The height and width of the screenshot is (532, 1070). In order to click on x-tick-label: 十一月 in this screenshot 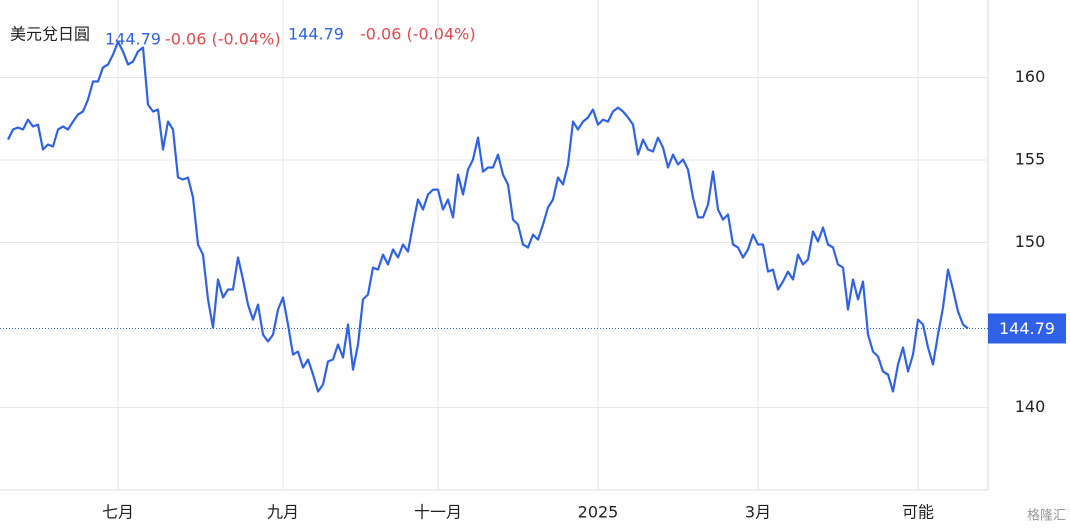, I will do `click(438, 512)`.